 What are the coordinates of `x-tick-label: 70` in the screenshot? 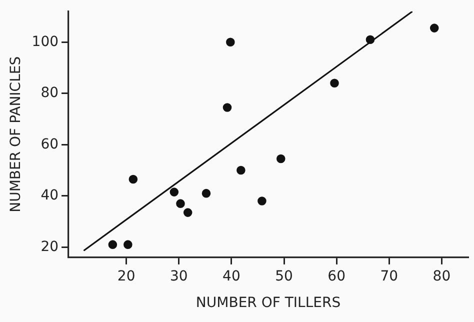 It's located at (389, 276).